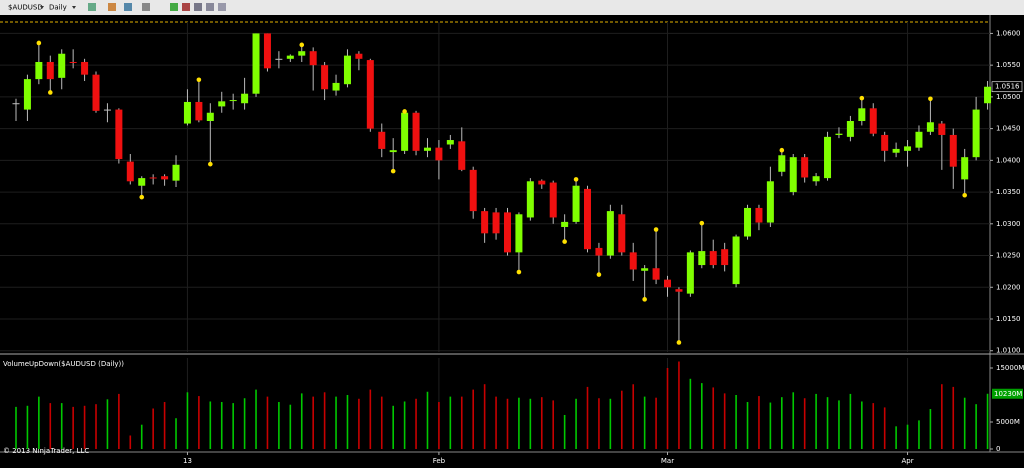 This screenshot has width=1024, height=468. What do you see at coordinates (46, 451) in the screenshot?
I see `copyright: © 2013 NinjaTrader, LLC` at bounding box center [46, 451].